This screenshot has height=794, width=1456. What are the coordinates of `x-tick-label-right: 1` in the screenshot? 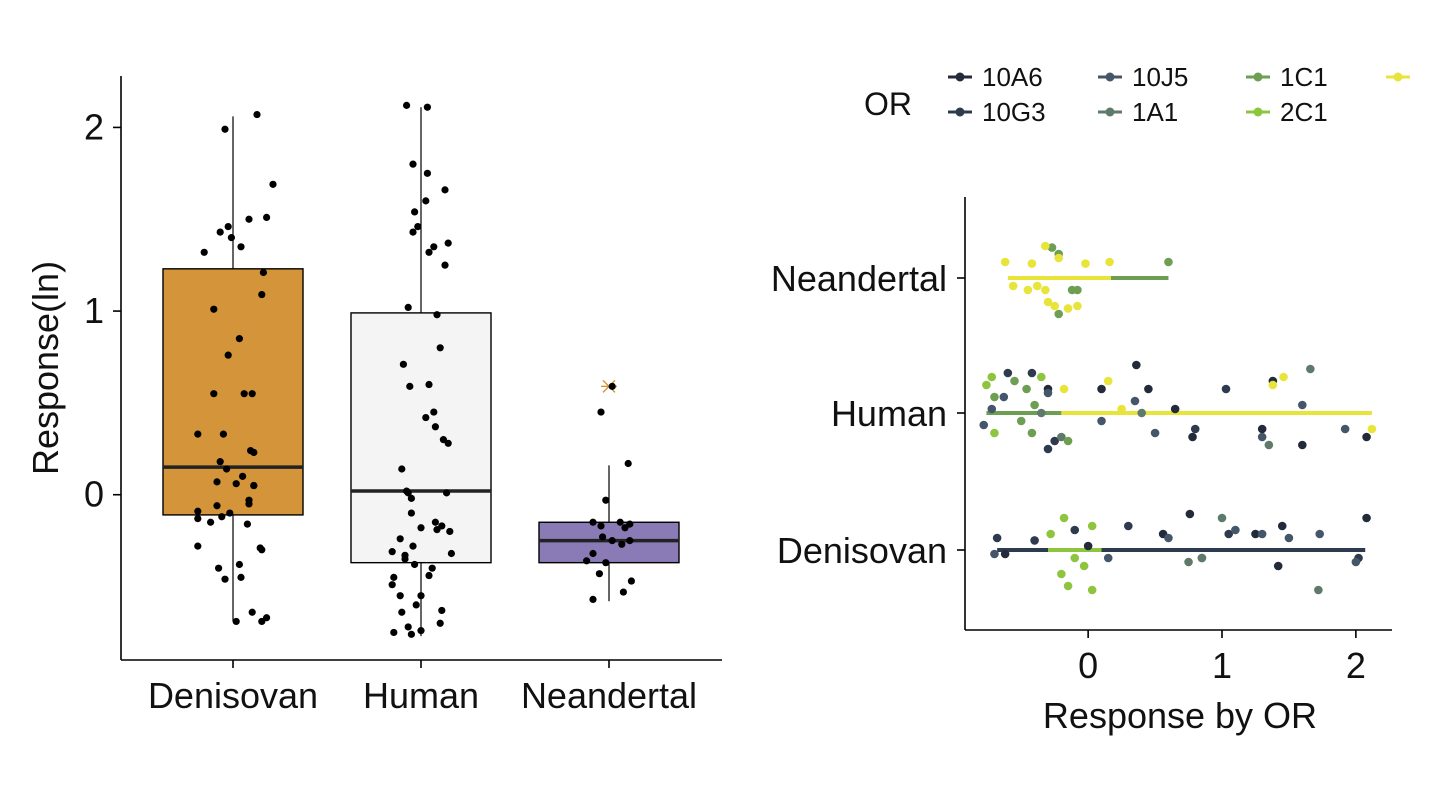 It's located at (1222, 665).